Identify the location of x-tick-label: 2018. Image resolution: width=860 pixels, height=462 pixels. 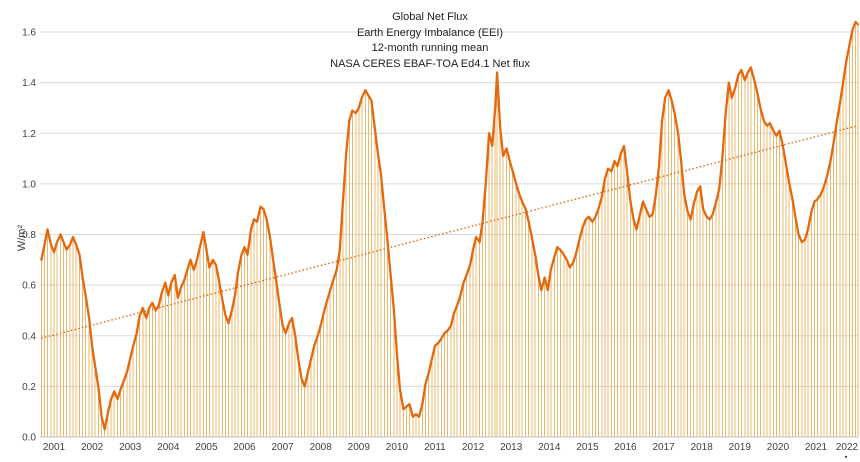
(702, 447).